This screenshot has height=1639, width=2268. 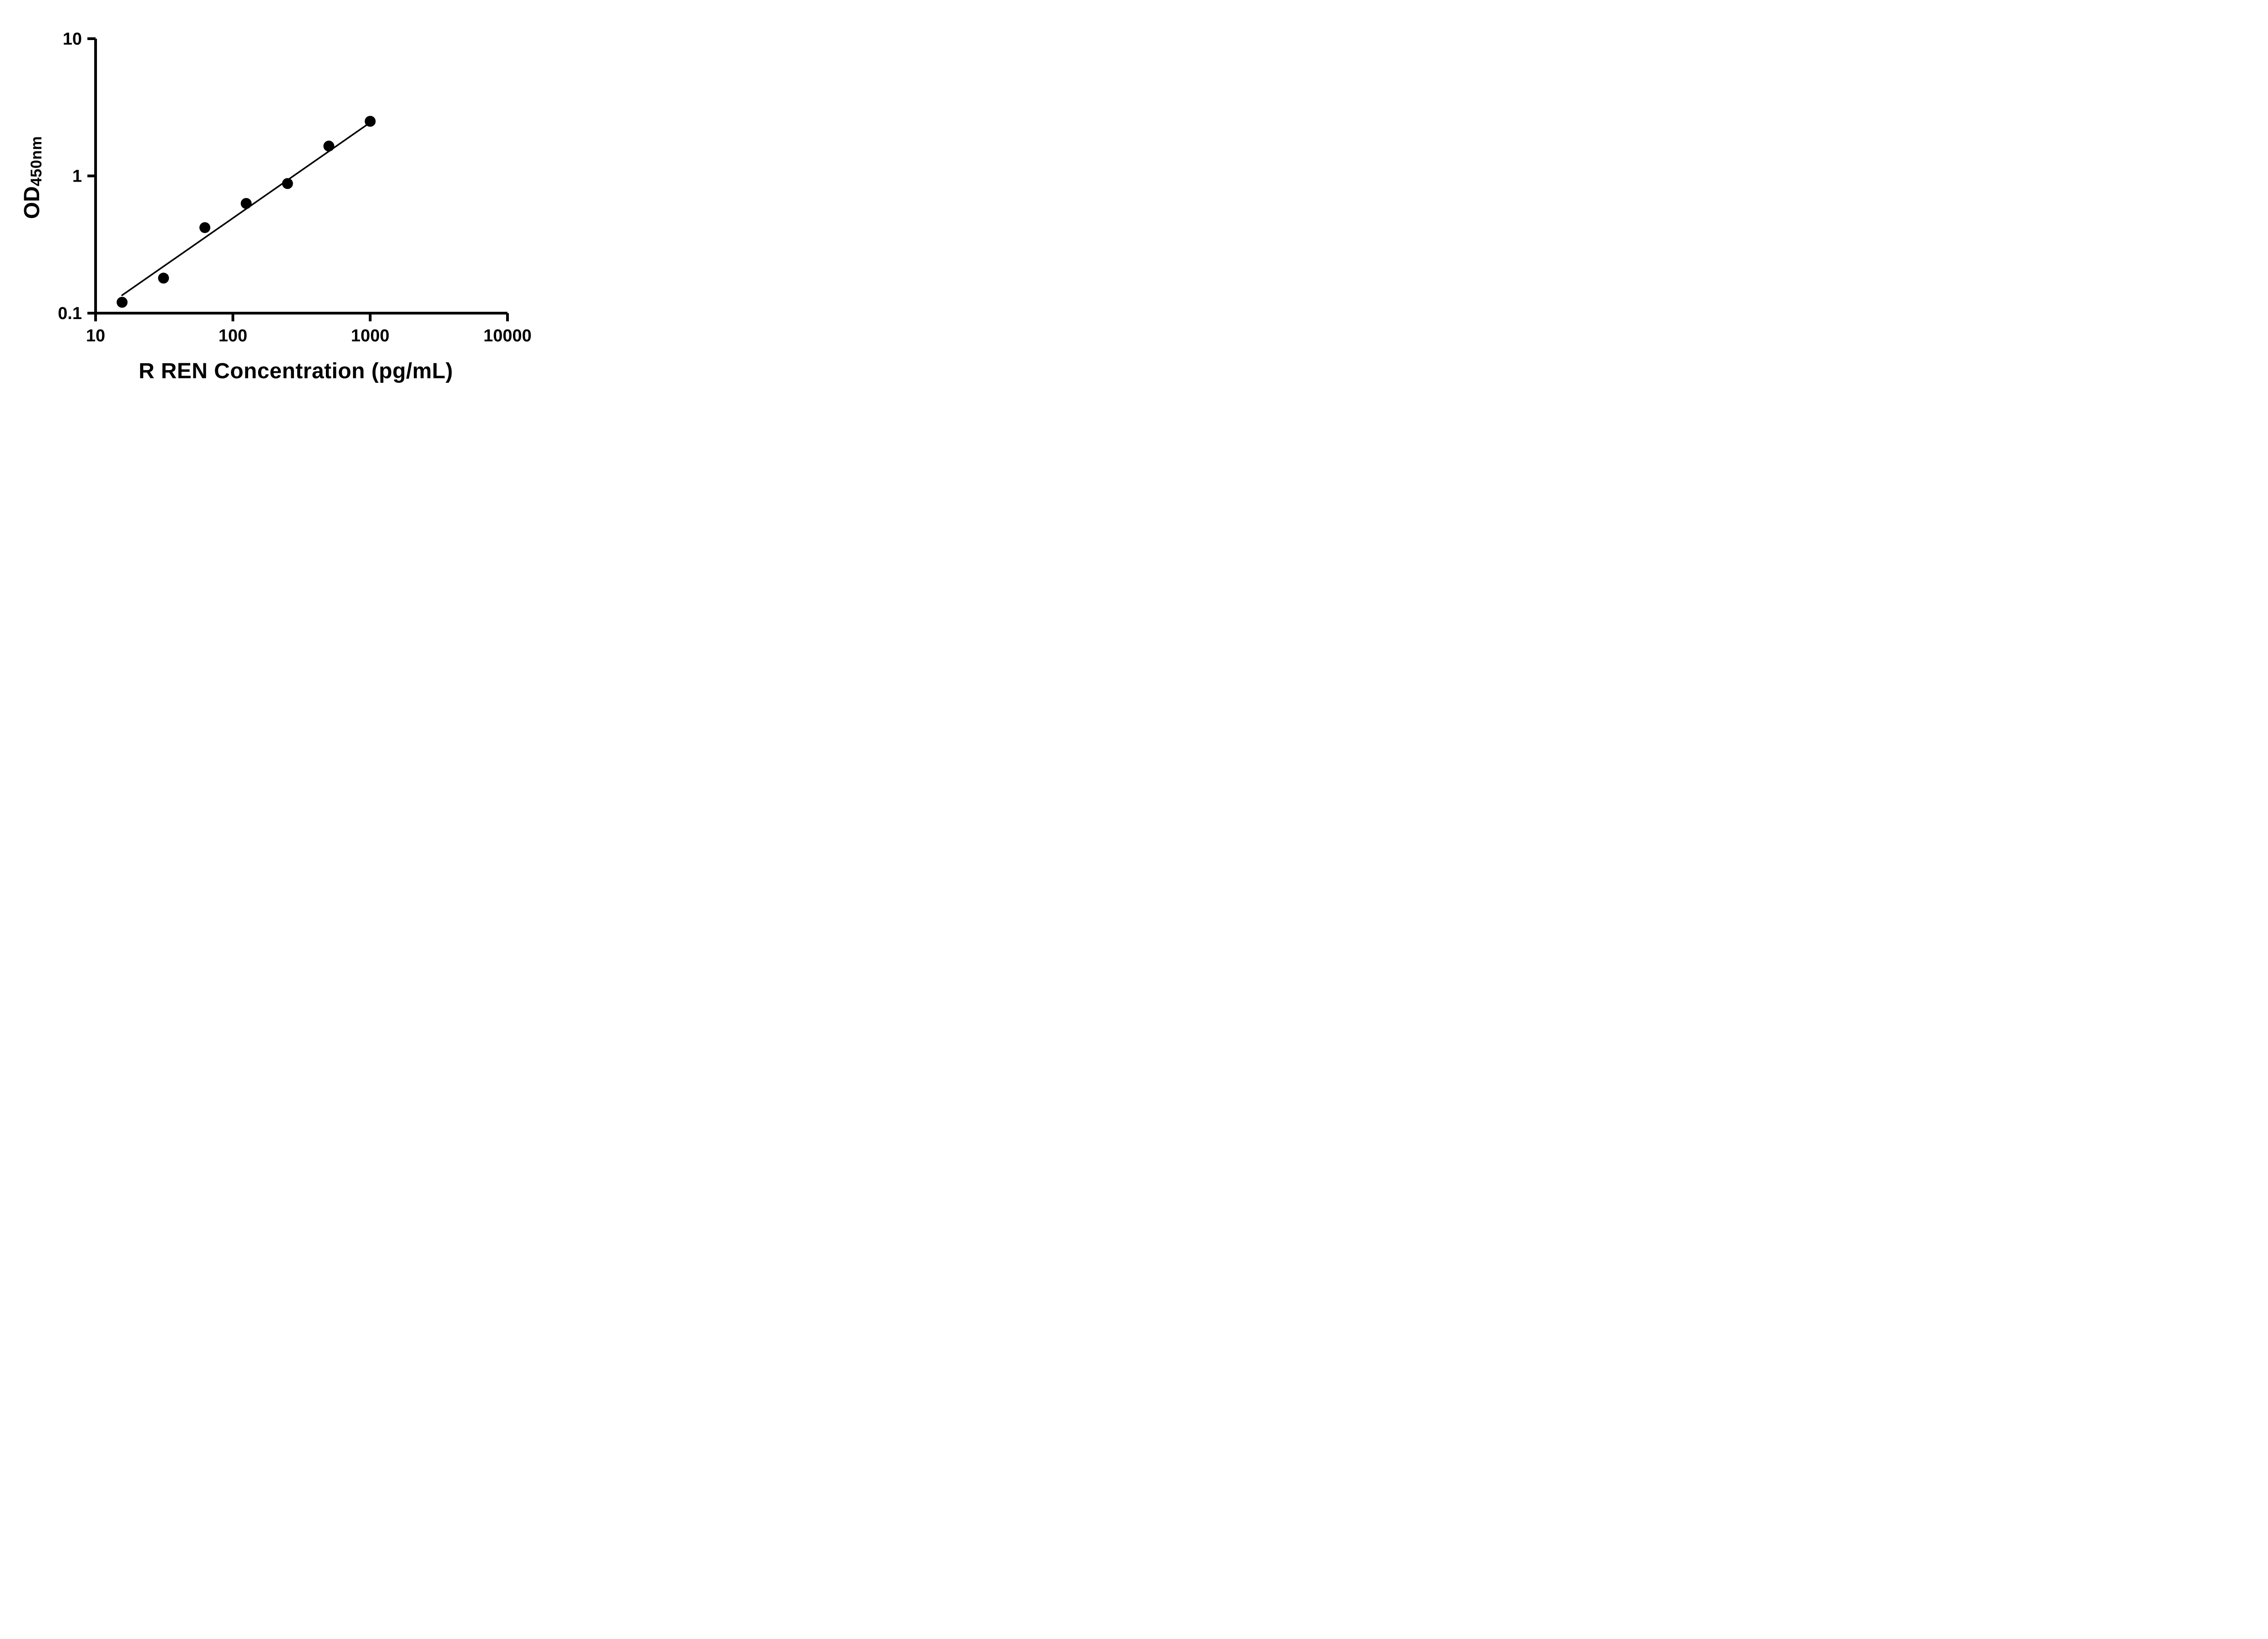 I want to click on y-tick-label: 0.1, so click(x=70, y=313).